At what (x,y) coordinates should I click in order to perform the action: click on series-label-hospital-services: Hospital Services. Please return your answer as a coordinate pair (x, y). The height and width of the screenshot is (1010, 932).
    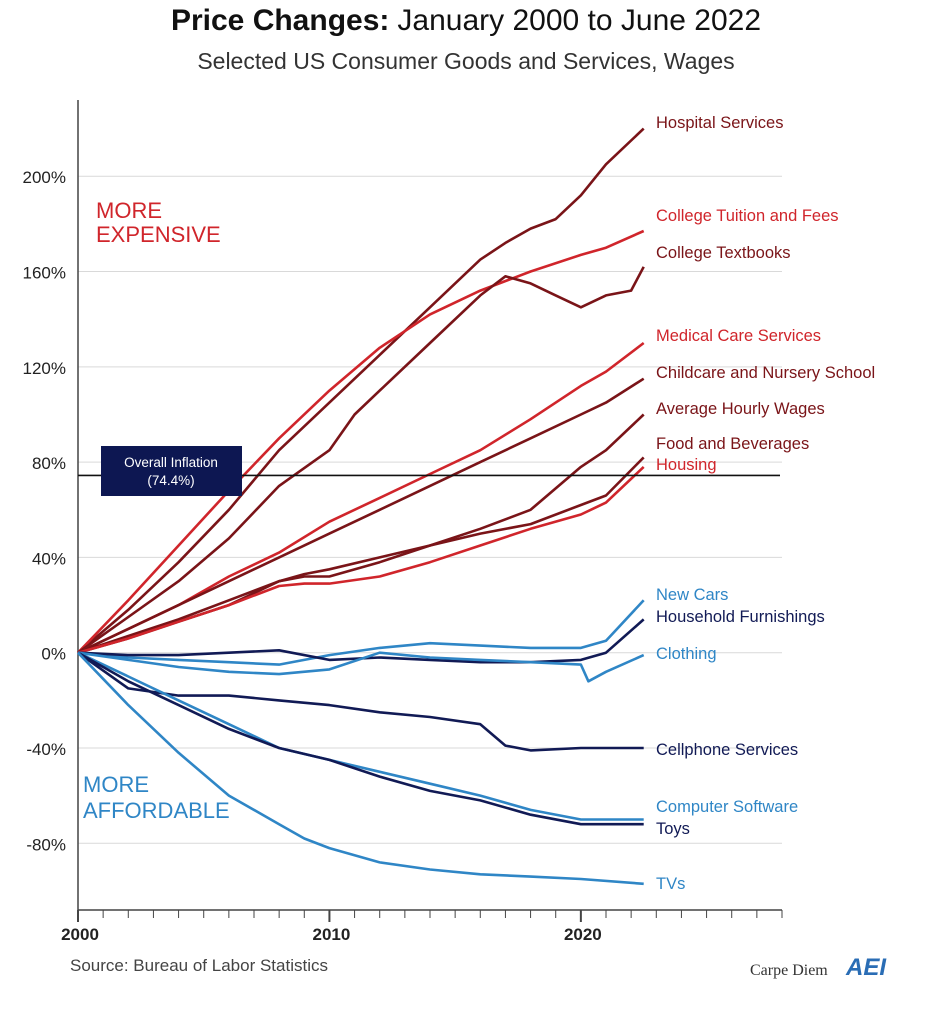
    Looking at the image, I should click on (719, 123).